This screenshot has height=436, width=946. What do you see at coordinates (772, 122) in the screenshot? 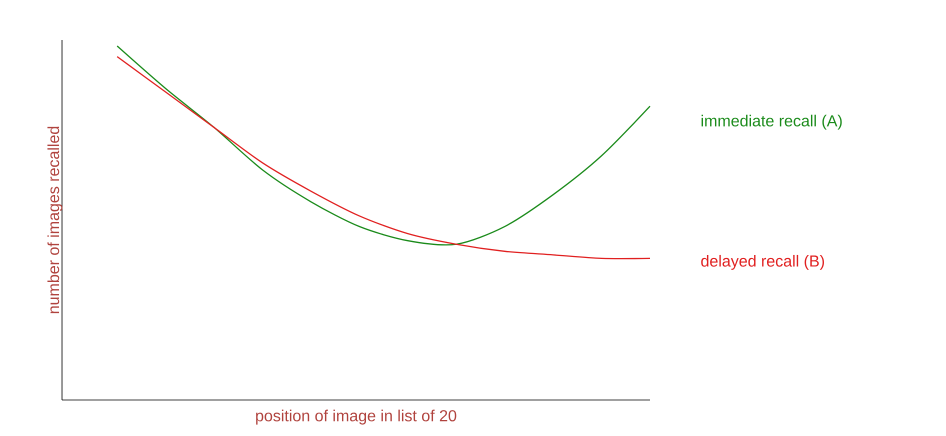
I see `text: immediate recall (A)` at bounding box center [772, 122].